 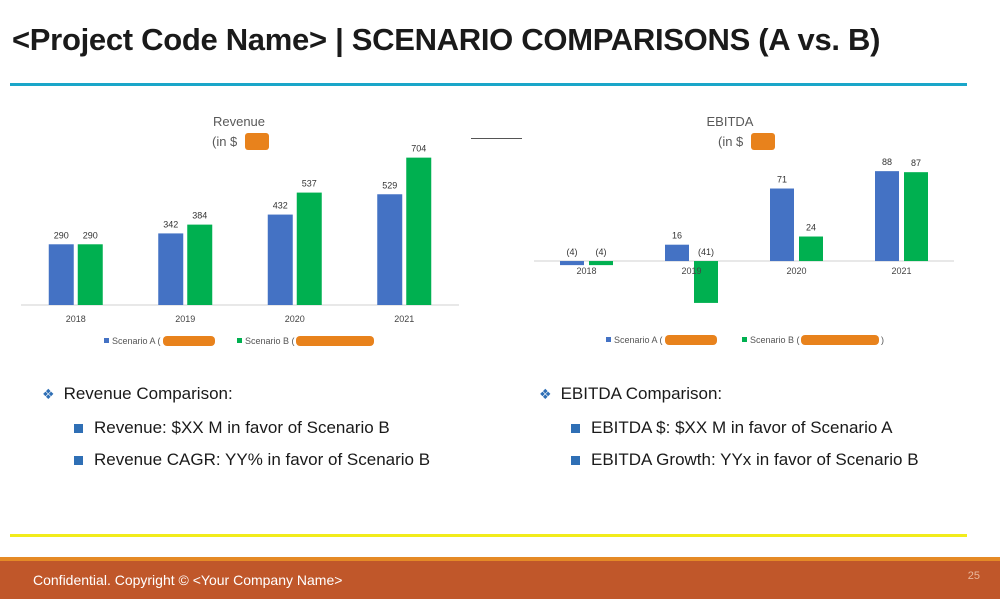 I want to click on legend-trailing: ), so click(x=882, y=340).